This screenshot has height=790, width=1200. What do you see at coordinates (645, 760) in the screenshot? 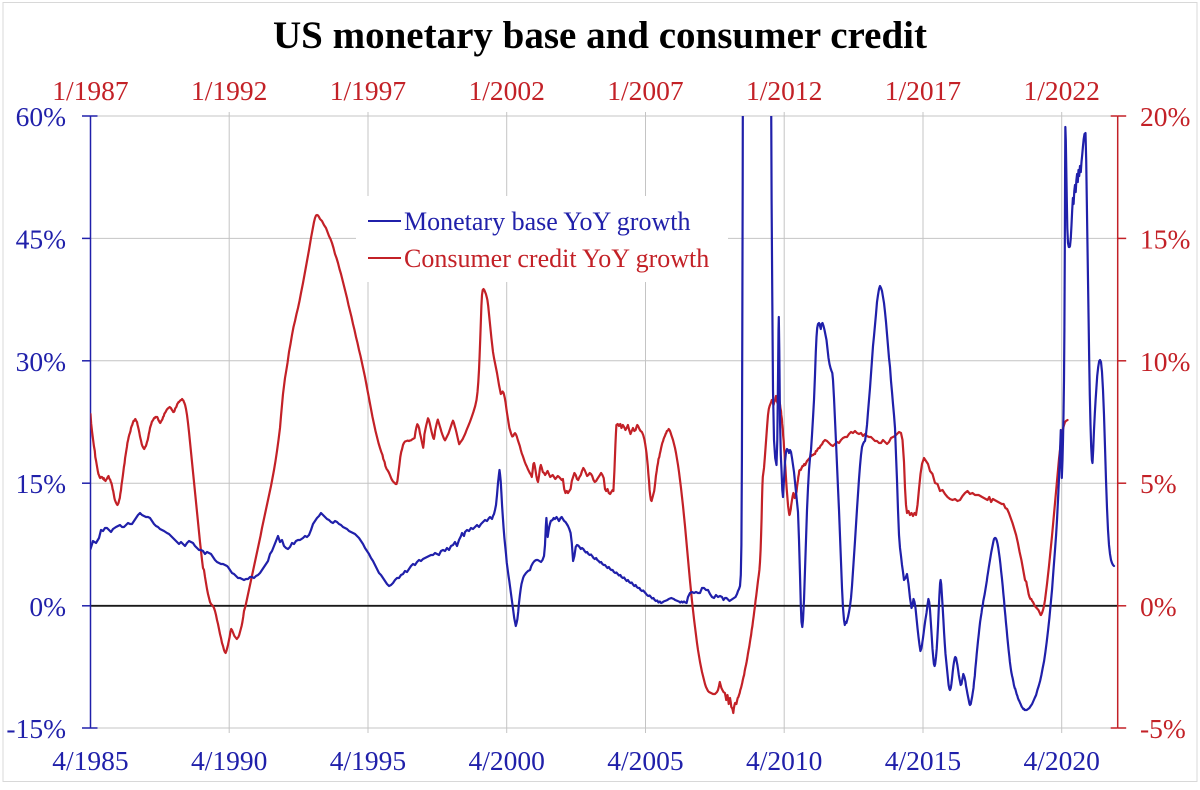
I see `svg-text: 4/2005` at bounding box center [645, 760].